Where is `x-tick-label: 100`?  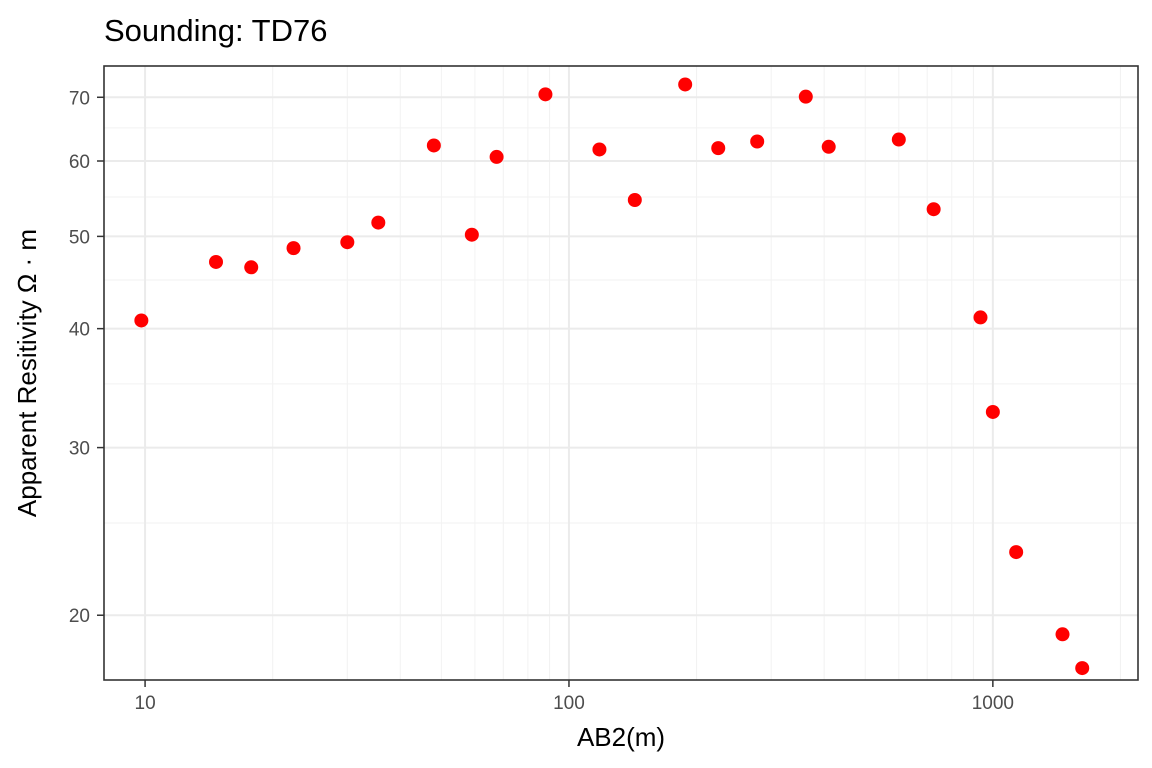
x-tick-label: 100 is located at coordinates (569, 703).